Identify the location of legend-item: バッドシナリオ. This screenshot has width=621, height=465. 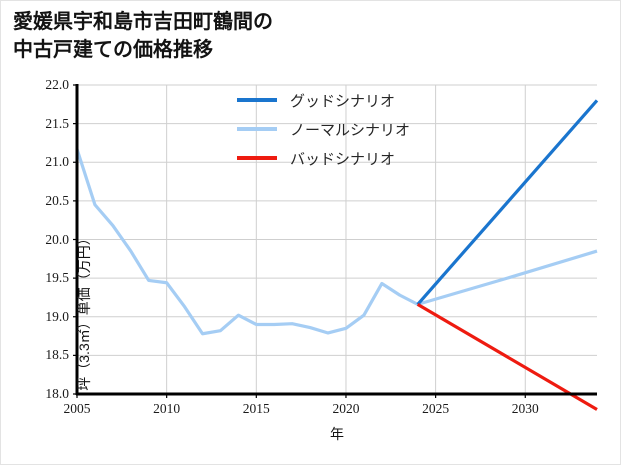
(323, 158).